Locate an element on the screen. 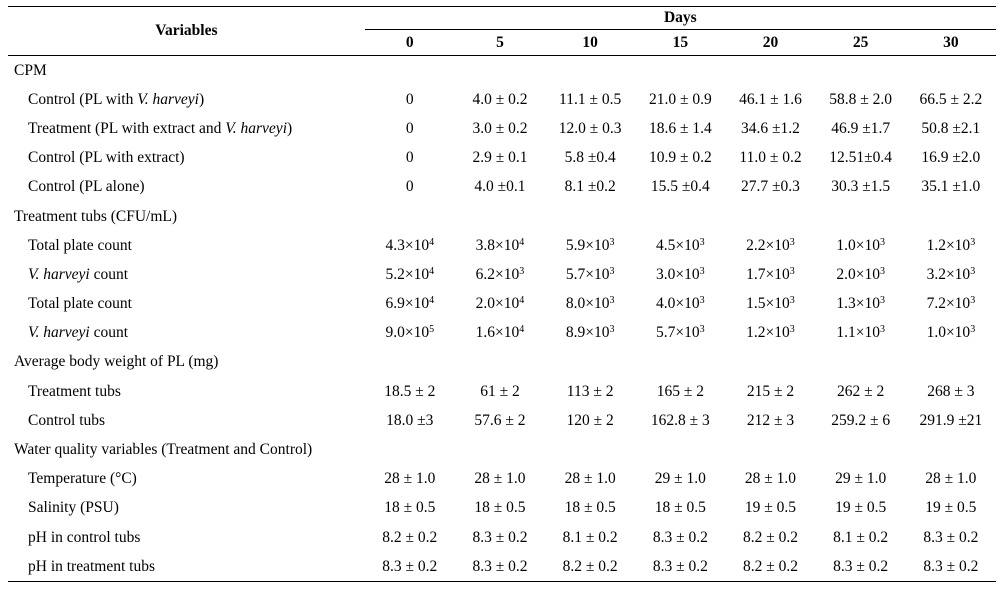  species-name: V. harveyi is located at coordinates (59, 274).